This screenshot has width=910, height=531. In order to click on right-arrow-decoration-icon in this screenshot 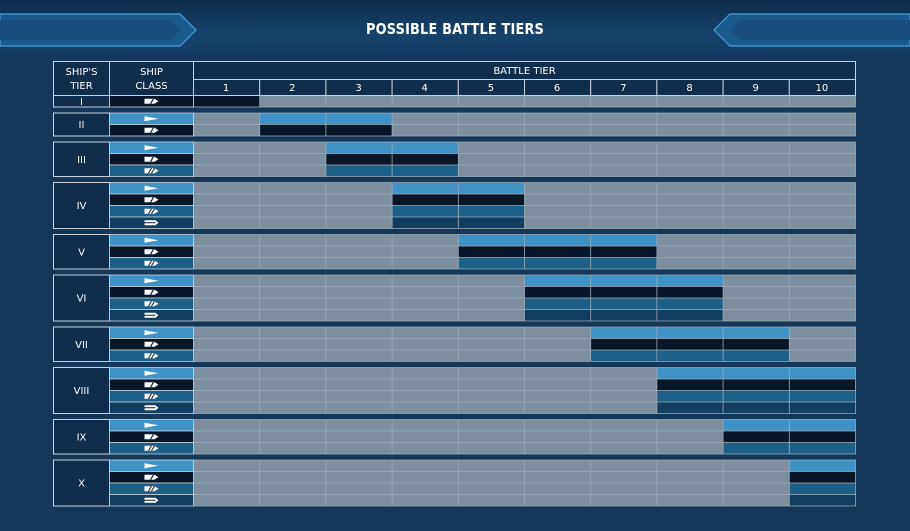, I will do `click(811, 30)`.